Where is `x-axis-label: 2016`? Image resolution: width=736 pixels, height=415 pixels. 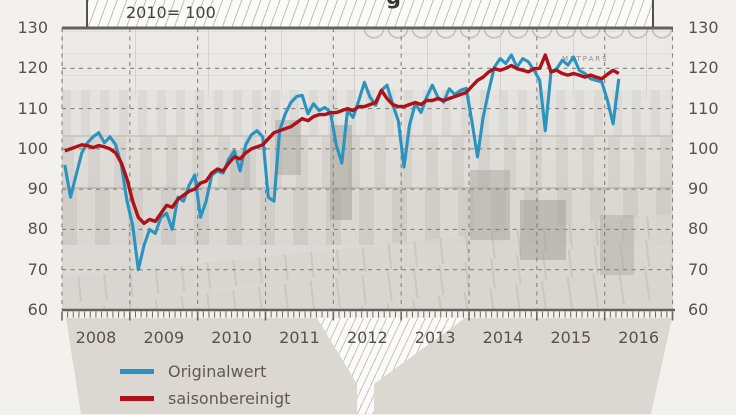 x-axis-label: 2016 is located at coordinates (639, 337).